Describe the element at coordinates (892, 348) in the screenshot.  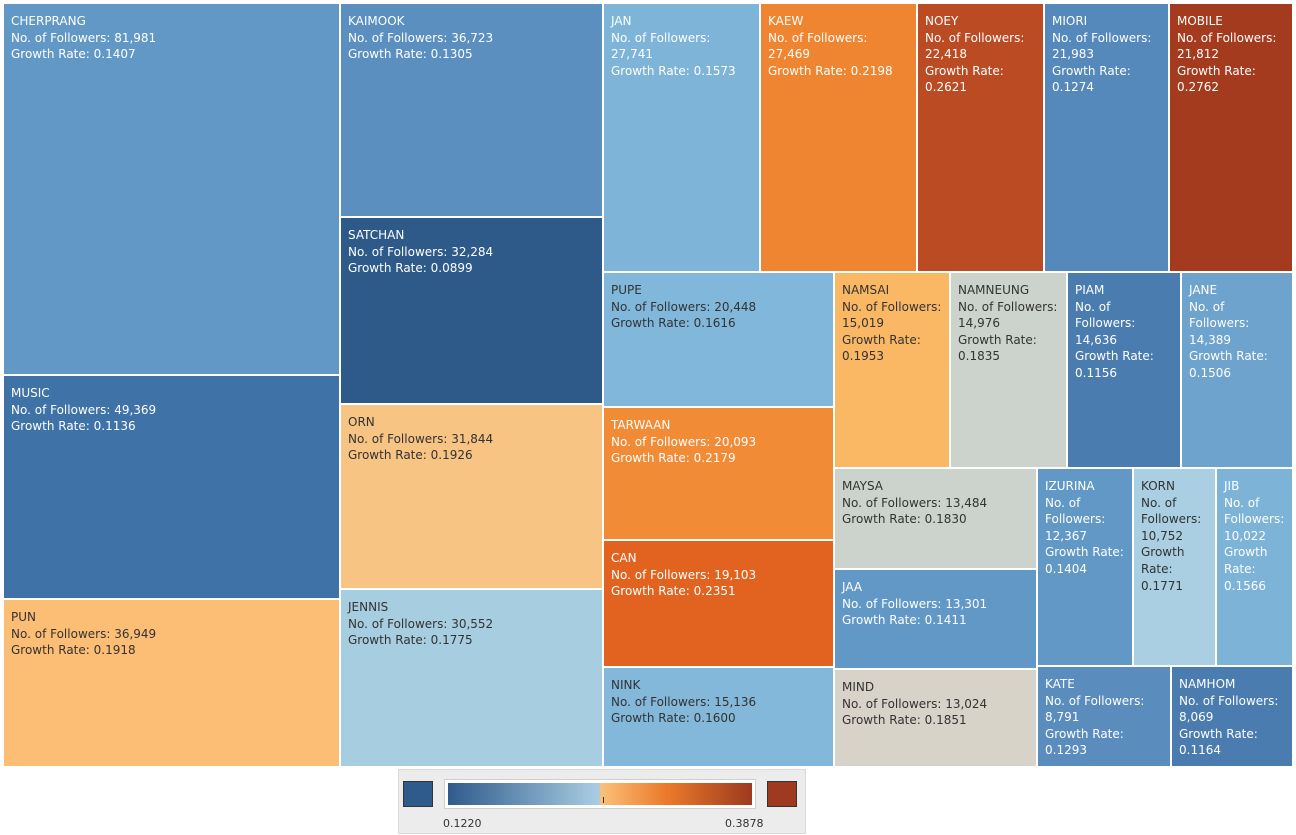
I see `tile-growth: Growth Rate: 0.1953` at that location.